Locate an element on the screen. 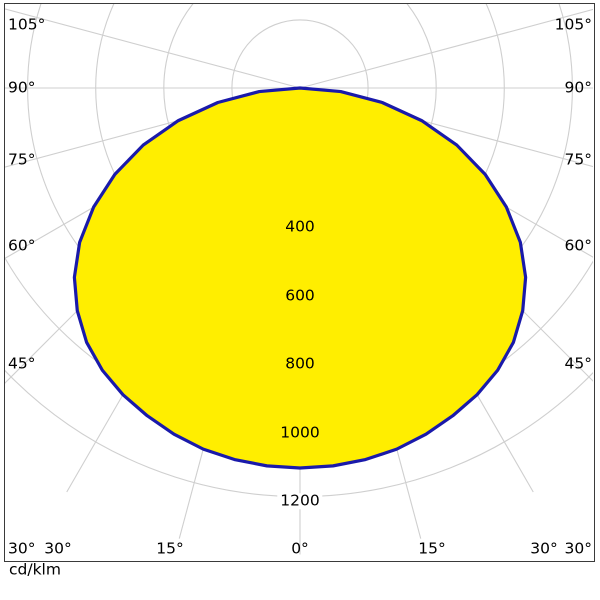  angle-label-right-60: 60° is located at coordinates (578, 245).